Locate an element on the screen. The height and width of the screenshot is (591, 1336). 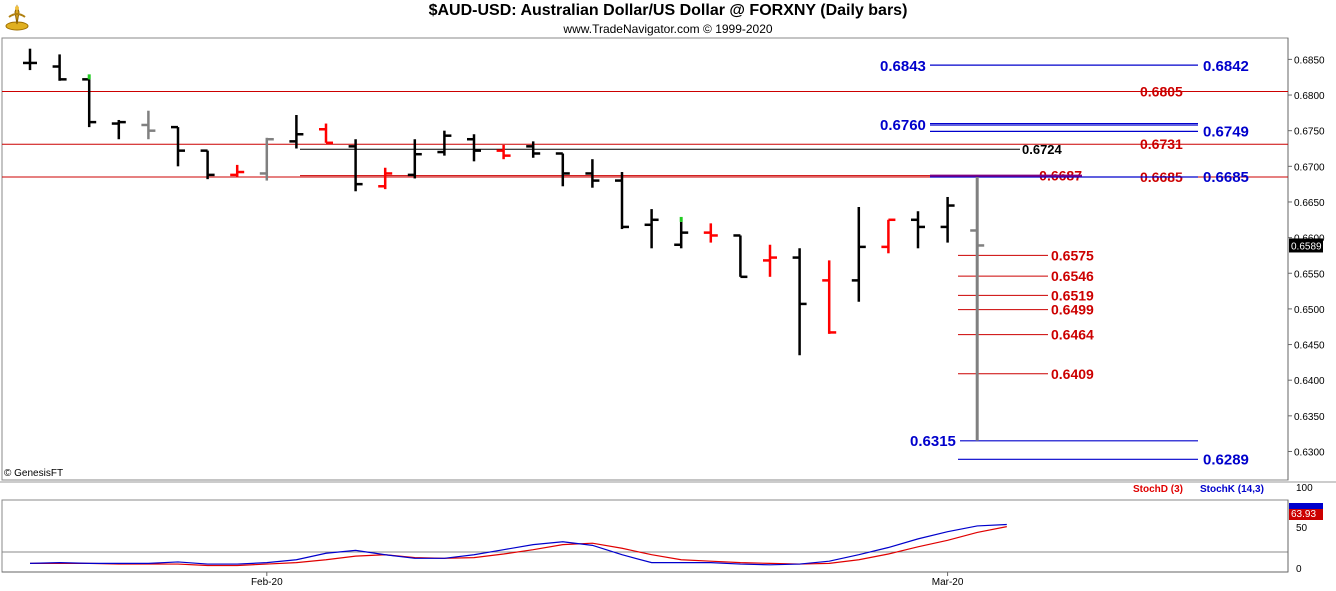
level-label: 0.6685 is located at coordinates (1226, 177).